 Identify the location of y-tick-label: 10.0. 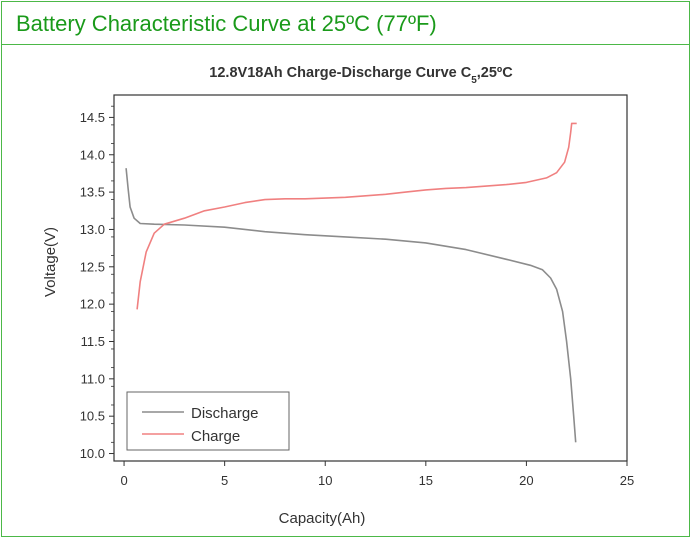
(92, 453).